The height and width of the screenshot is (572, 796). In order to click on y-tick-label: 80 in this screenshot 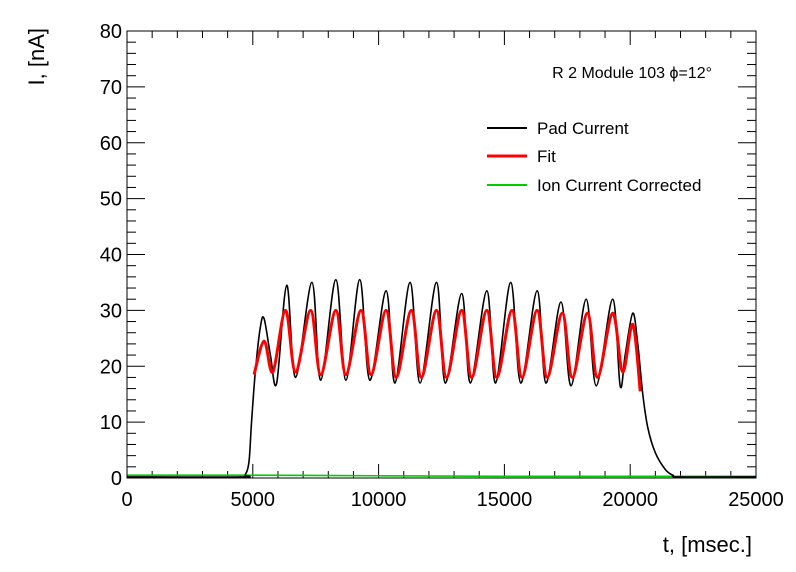, I will do `click(111, 32)`.